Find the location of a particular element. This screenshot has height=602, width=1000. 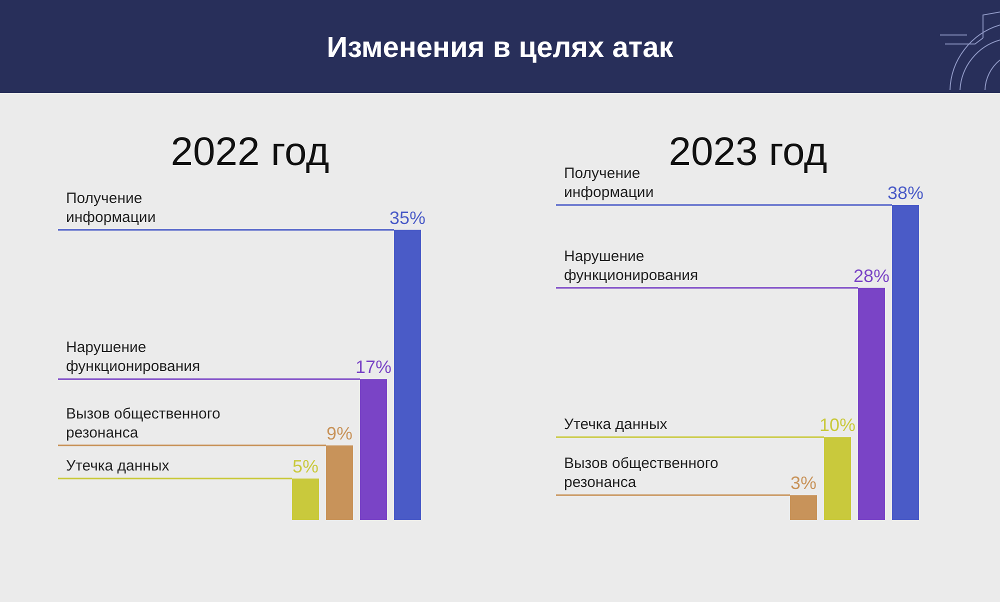

chart-title: 2023 год is located at coordinates (748, 152).